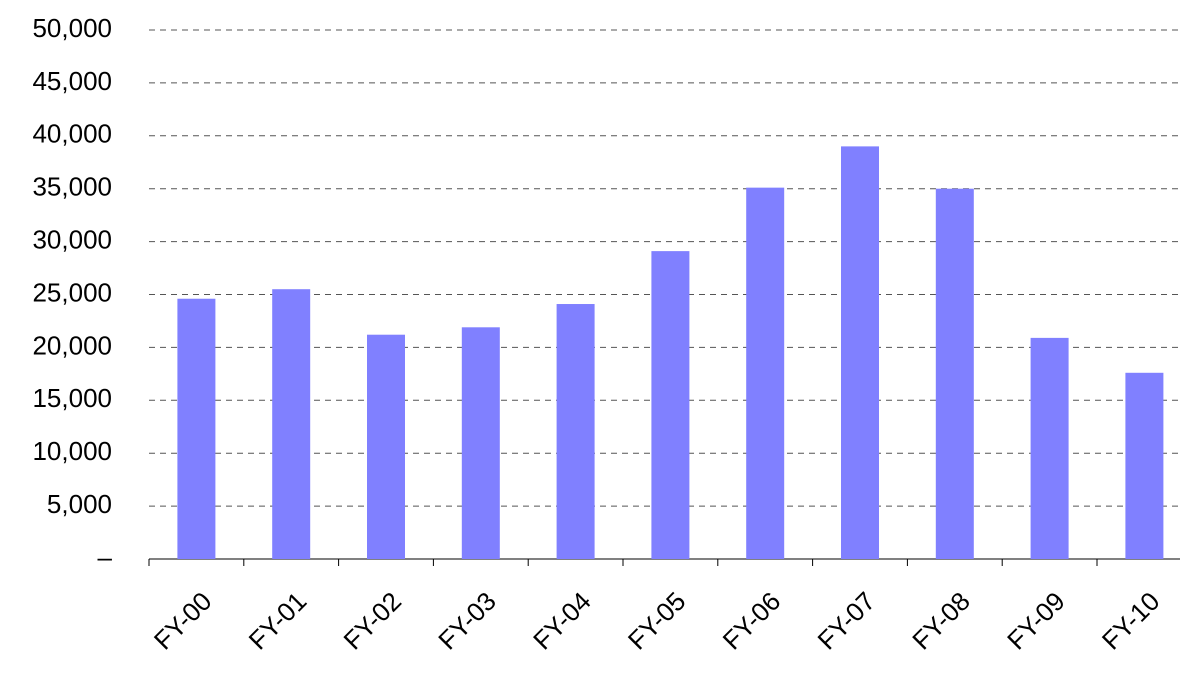 The width and height of the screenshot is (1184, 673). Describe the element at coordinates (847, 621) in the screenshot. I see `x-tick-label: FY-07` at that location.